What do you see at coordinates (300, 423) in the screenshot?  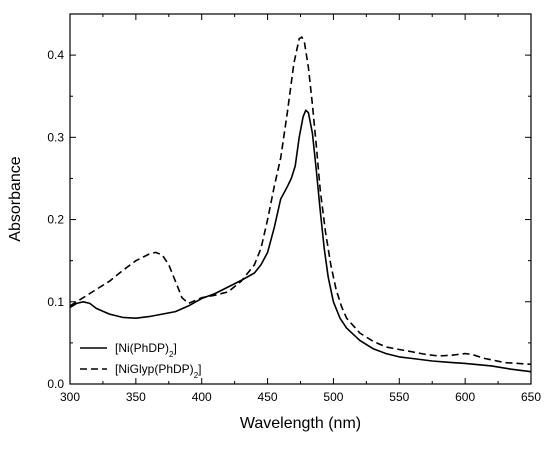 I see `x-axis-title: Wavelength (nm)` at bounding box center [300, 423].